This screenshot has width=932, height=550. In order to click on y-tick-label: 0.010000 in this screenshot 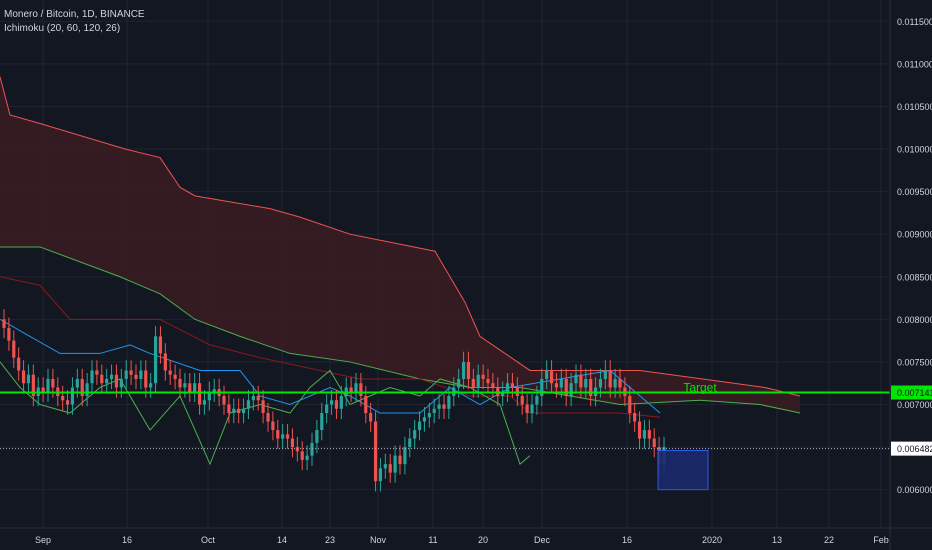, I will do `click(914, 150)`.